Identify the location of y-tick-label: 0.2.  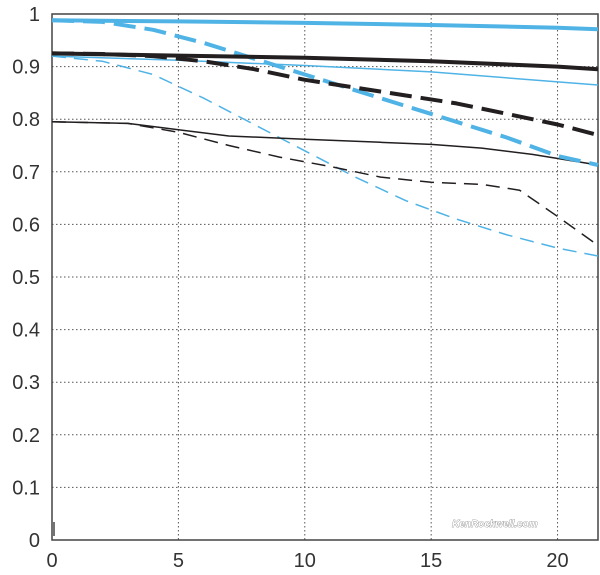
(26, 436).